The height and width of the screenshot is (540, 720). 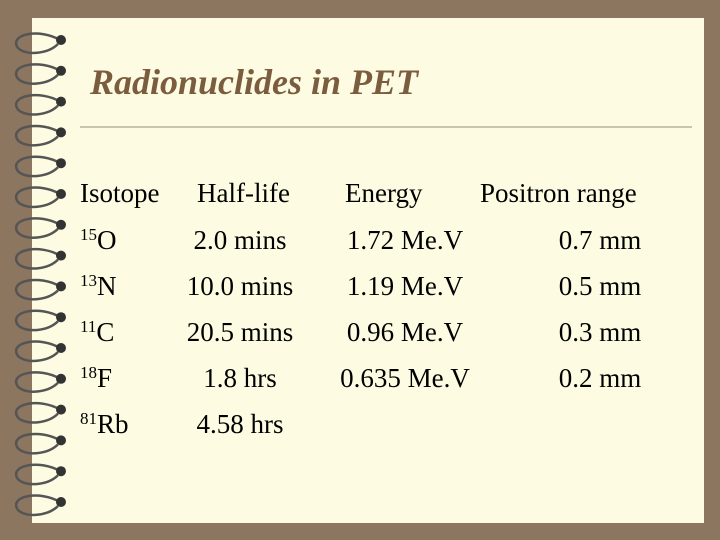 I want to click on positron-range: 0.5 mm, so click(x=600, y=286).